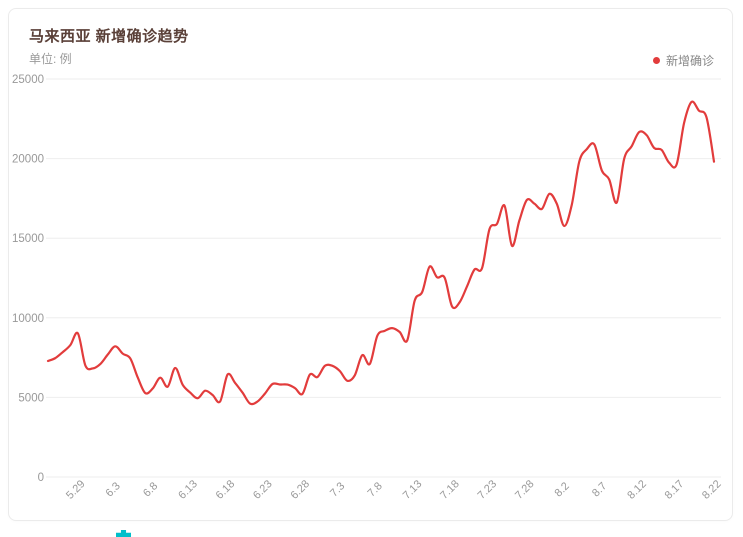 This screenshot has width=743, height=537. Describe the element at coordinates (109, 36) in the screenshot. I see `chart-title: 马来西亚 新增确诊趋势` at that location.